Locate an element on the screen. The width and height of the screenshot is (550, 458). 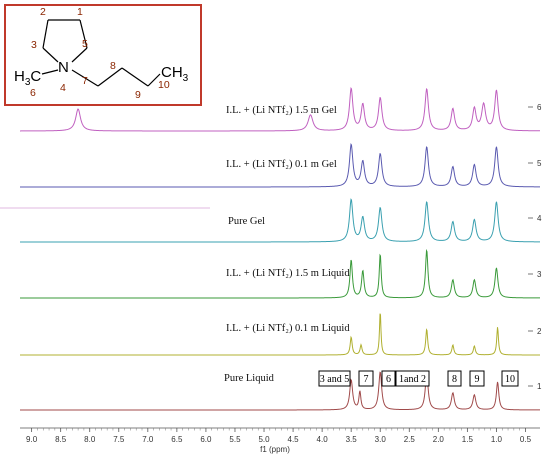
x-axis-title: f1 (ppm) is located at coordinates (275, 449).